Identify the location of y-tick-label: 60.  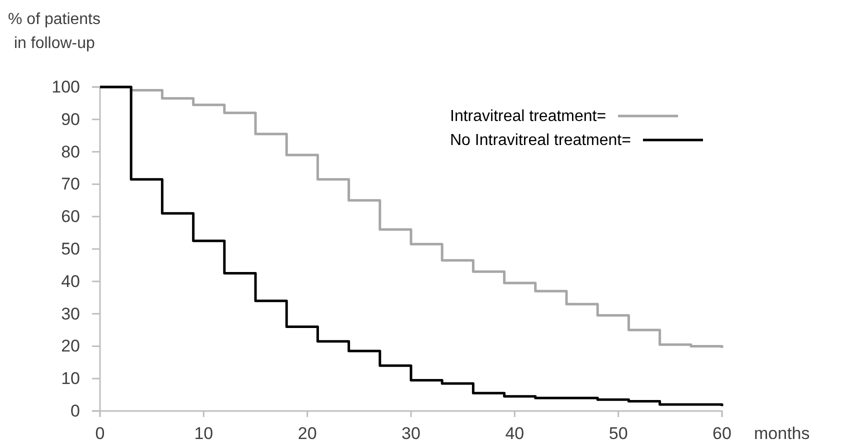
(70, 216).